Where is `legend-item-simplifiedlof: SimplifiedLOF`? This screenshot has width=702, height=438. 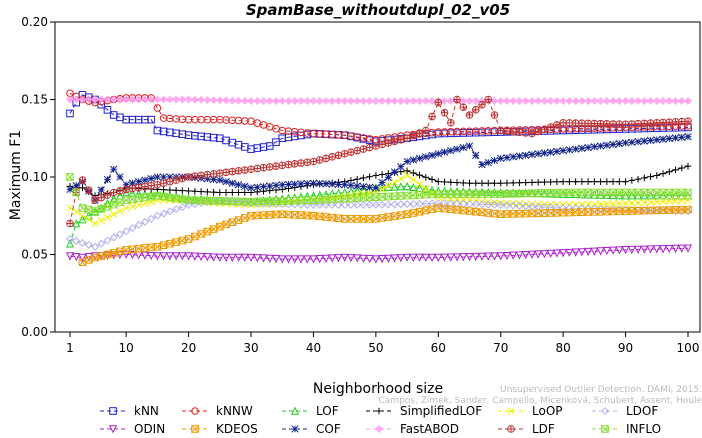 legend-item-simplifiedlof: SimplifiedLOF is located at coordinates (424, 411).